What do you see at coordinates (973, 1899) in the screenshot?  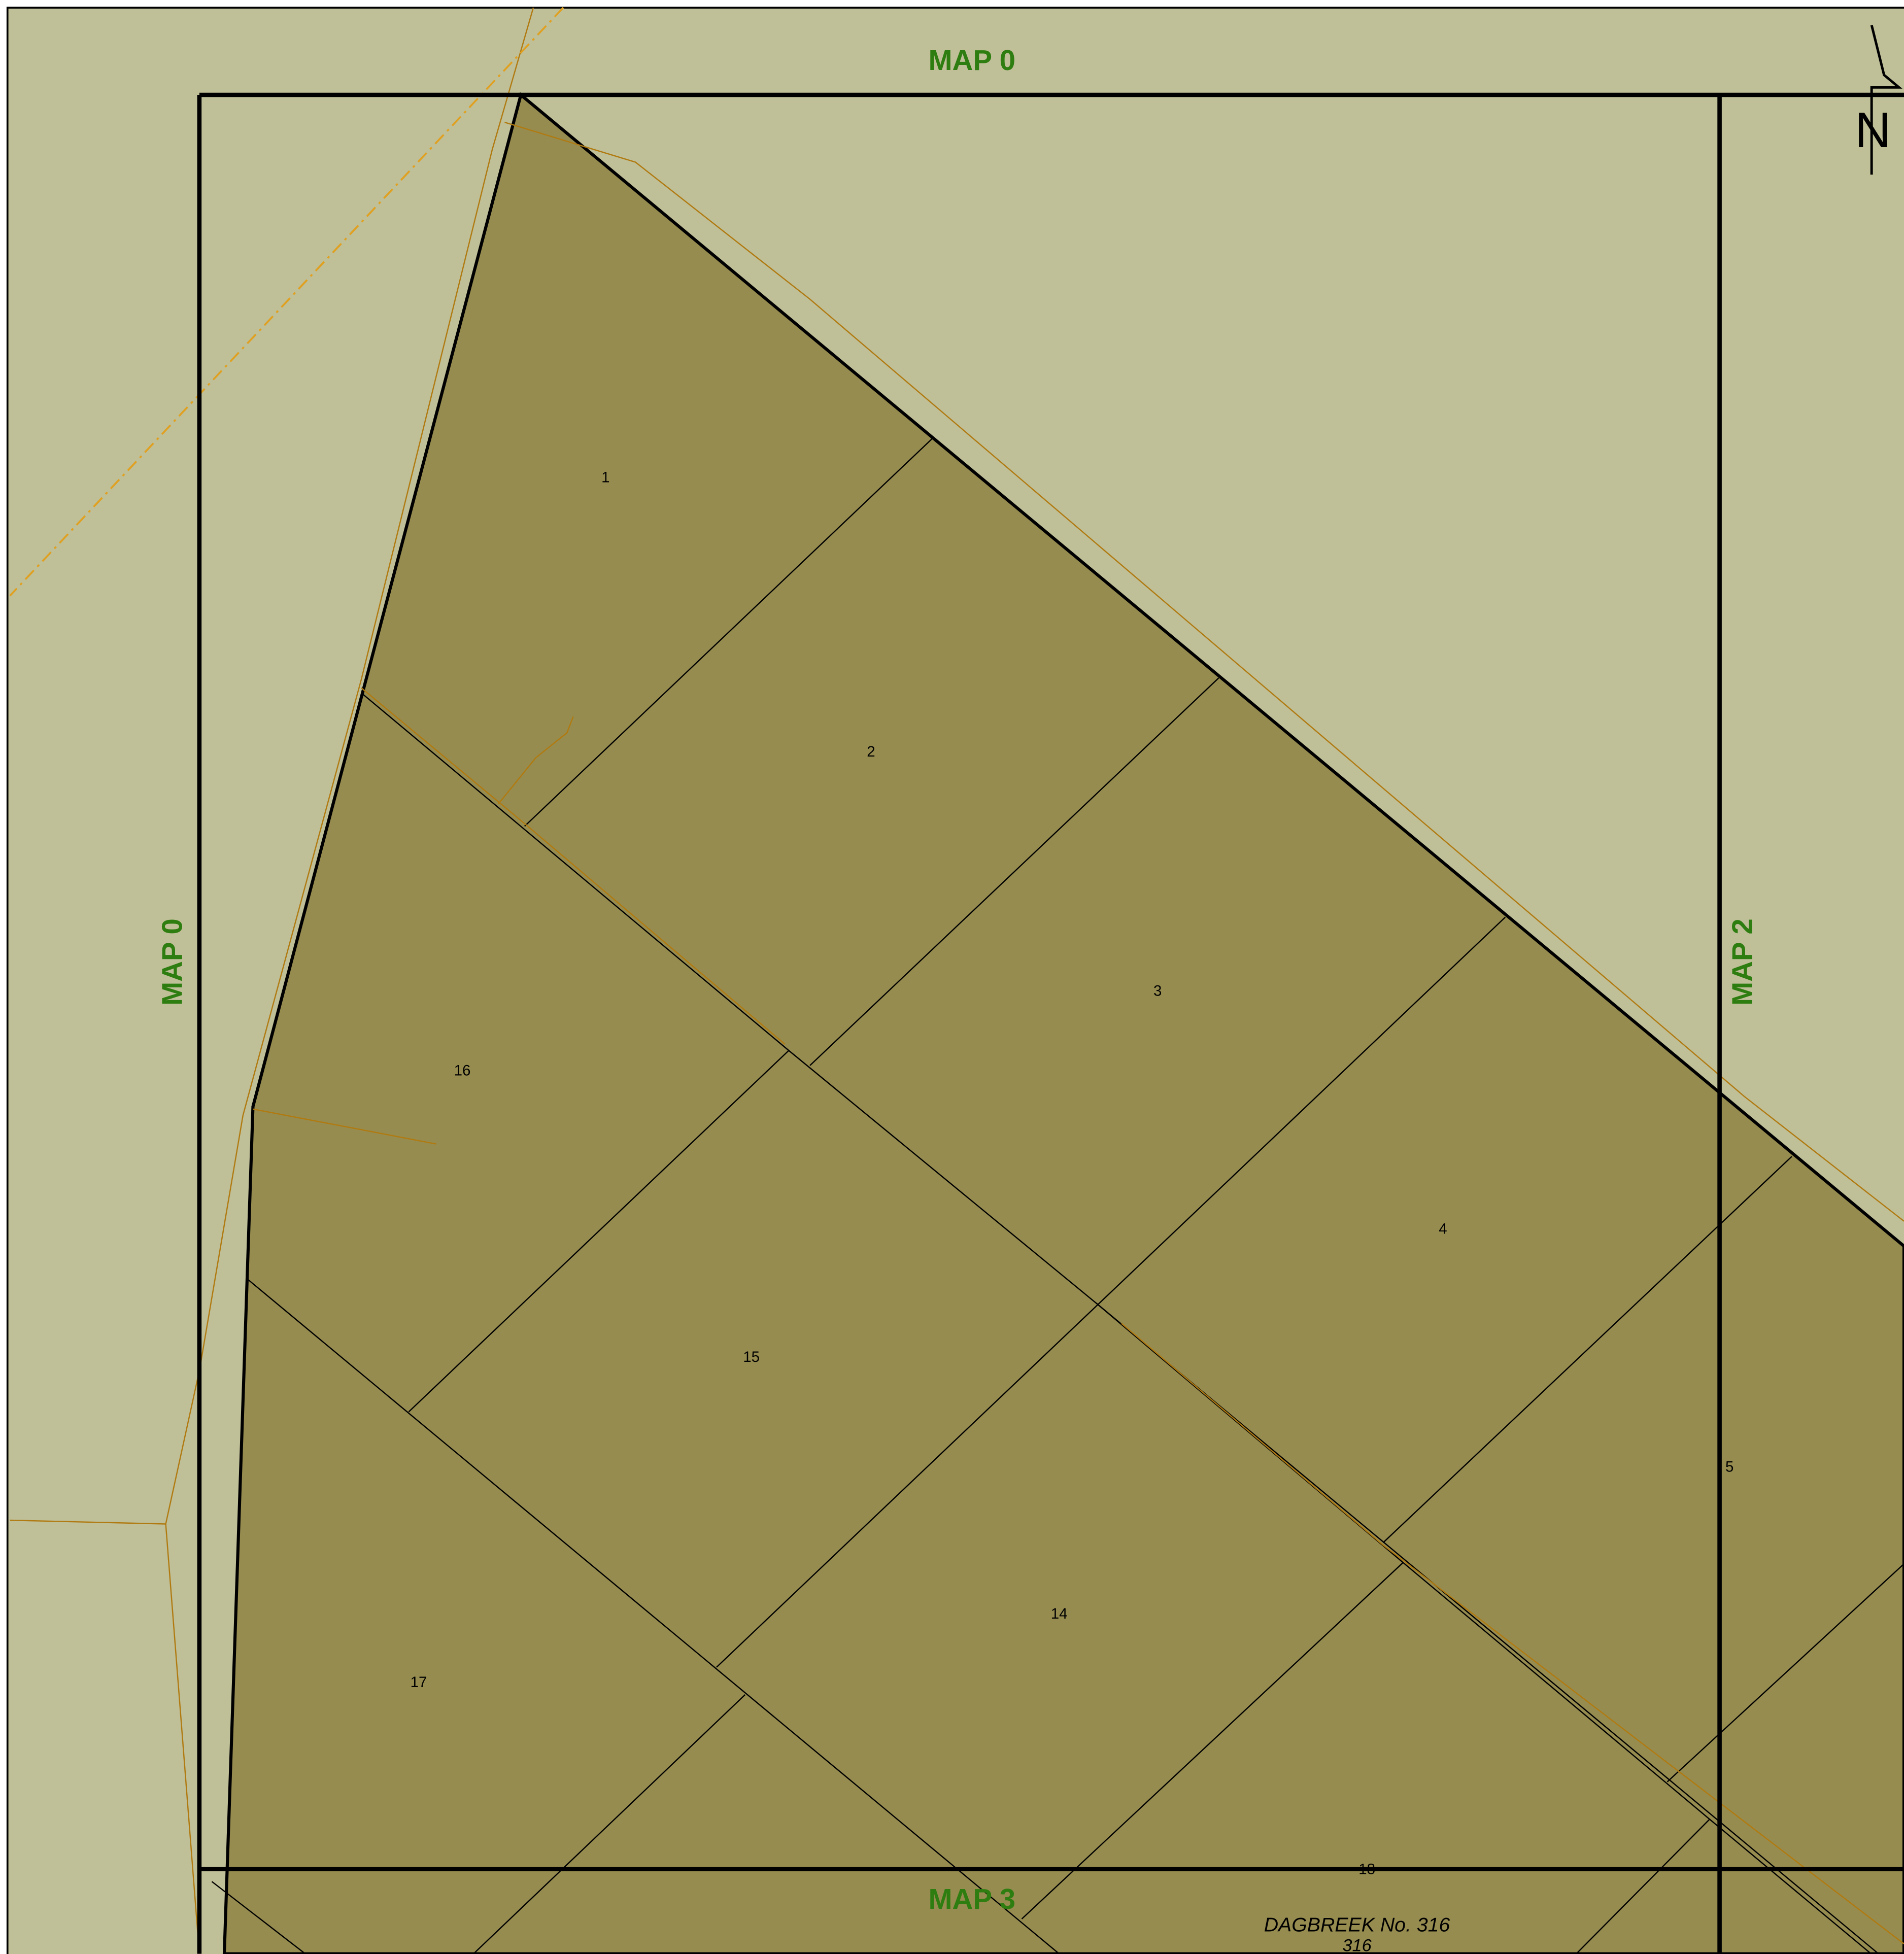 I see `map-label: MAP 3` at bounding box center [973, 1899].